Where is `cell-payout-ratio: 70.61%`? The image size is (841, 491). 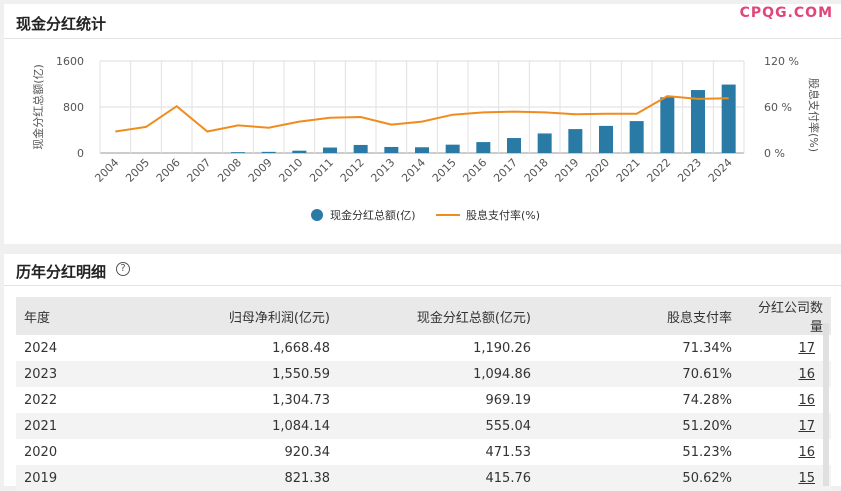
cell-payout-ratio: 70.61% is located at coordinates (639, 374).